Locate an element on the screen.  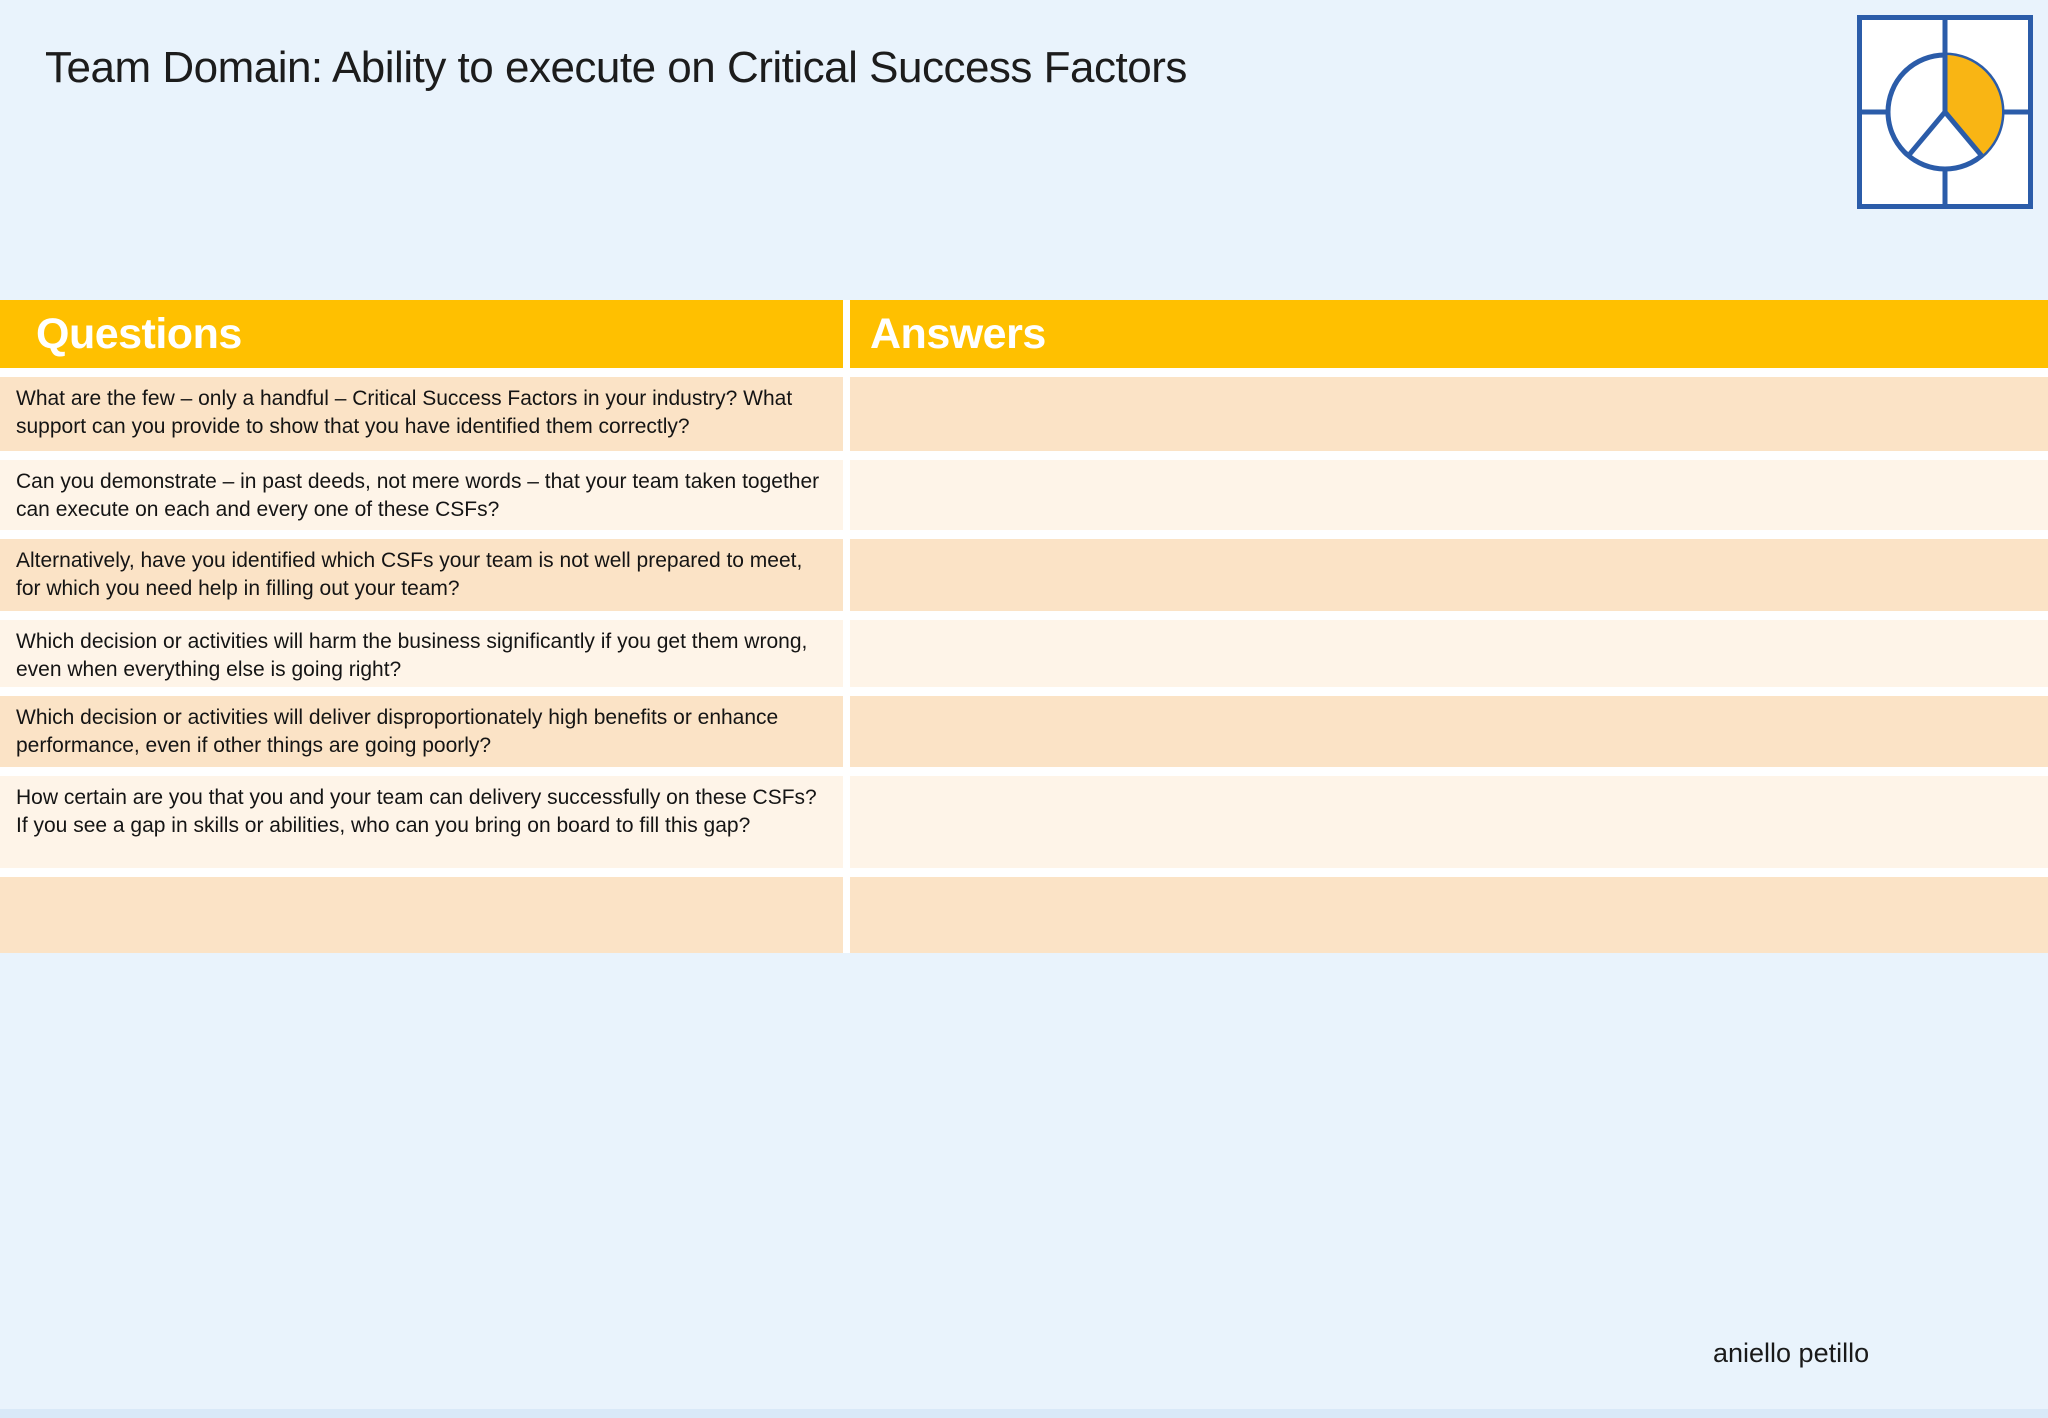
answers-column-header: Answers is located at coordinates (1449, 334).